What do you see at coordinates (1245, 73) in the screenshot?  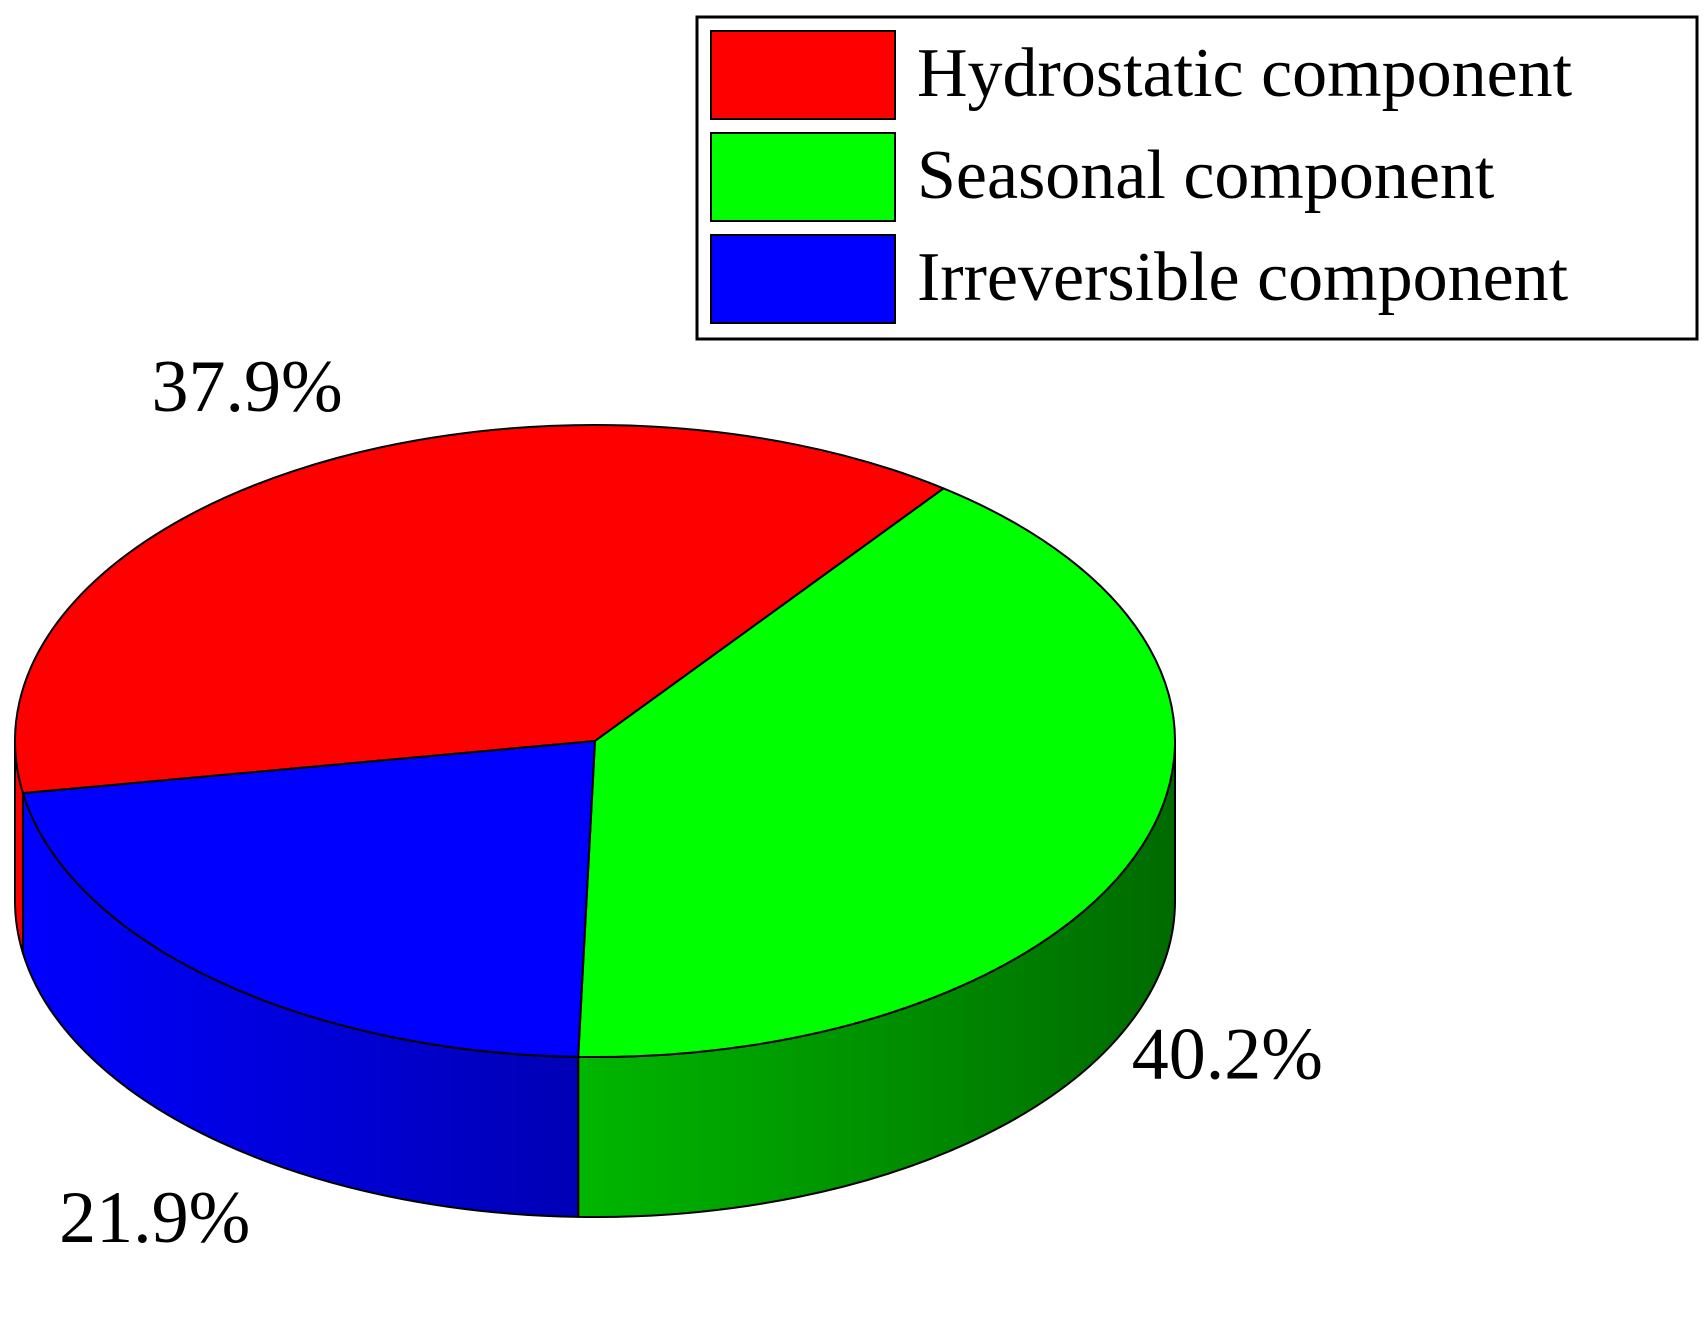 I see `legend-label-hydrostatic-component: Hydrostatic component` at bounding box center [1245, 73].